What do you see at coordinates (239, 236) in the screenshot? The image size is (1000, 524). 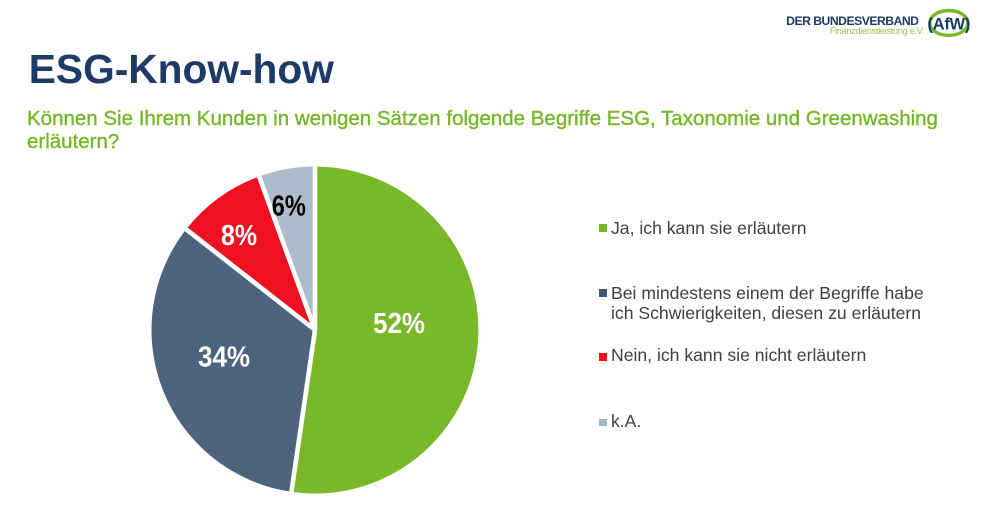 I see `svg-text: 8%` at bounding box center [239, 236].